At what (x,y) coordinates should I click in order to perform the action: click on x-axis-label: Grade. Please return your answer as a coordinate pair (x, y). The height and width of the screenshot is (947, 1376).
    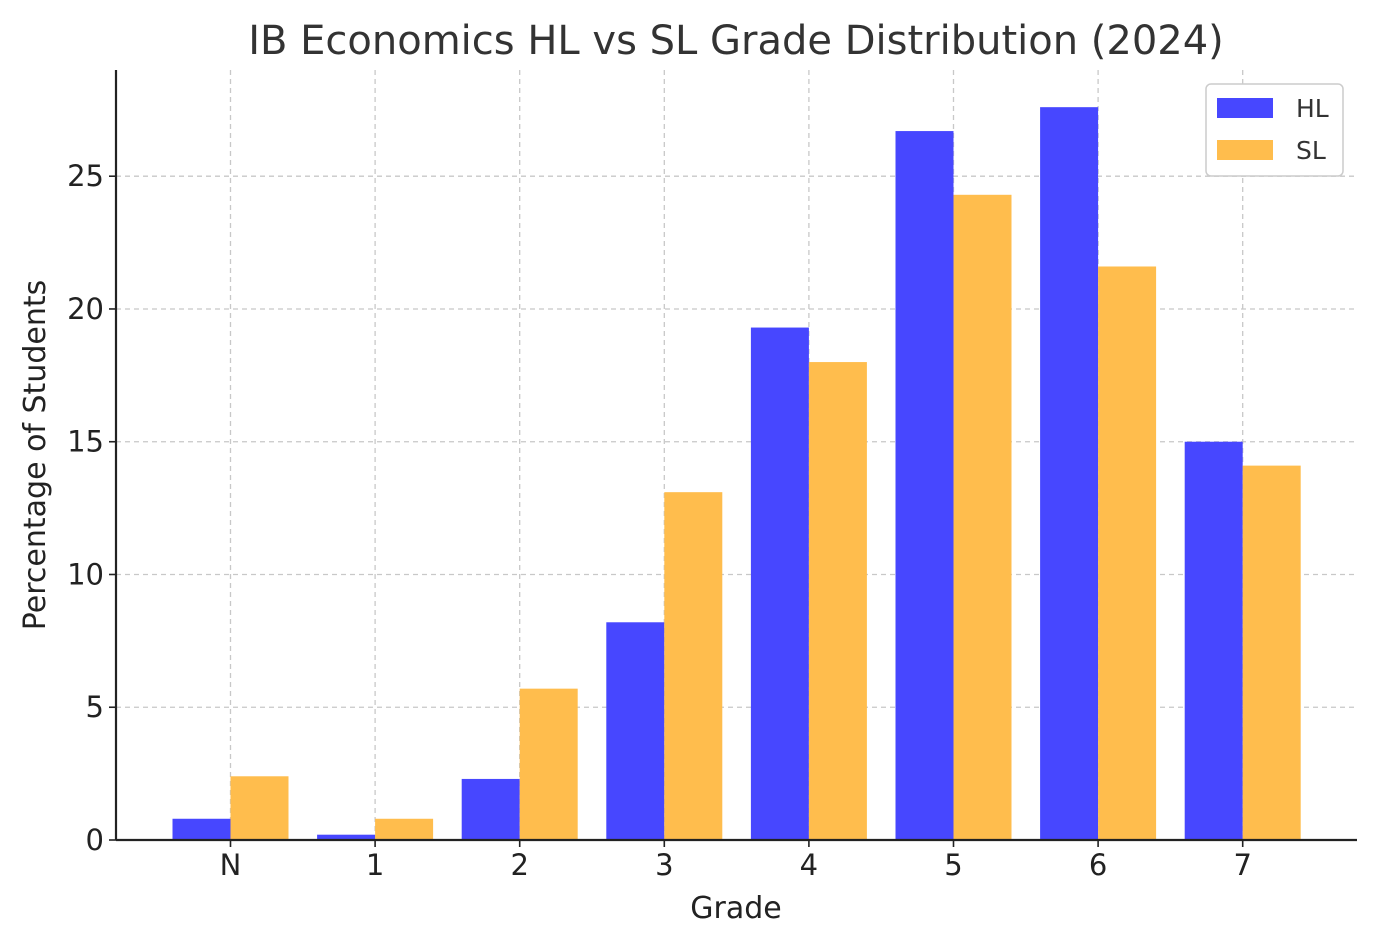
    Looking at the image, I should click on (735, 908).